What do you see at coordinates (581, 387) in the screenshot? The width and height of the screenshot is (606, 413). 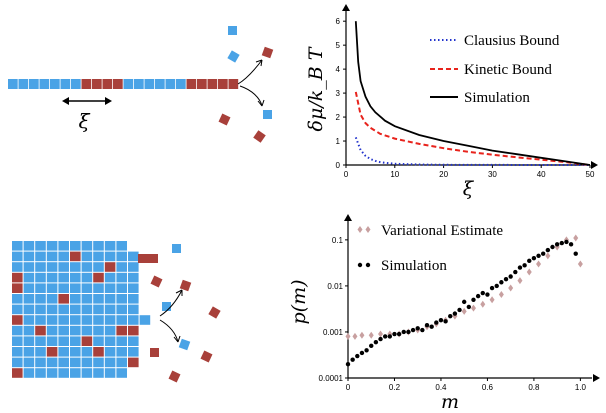 I see `x-tick-label: 1.0` at bounding box center [581, 387].